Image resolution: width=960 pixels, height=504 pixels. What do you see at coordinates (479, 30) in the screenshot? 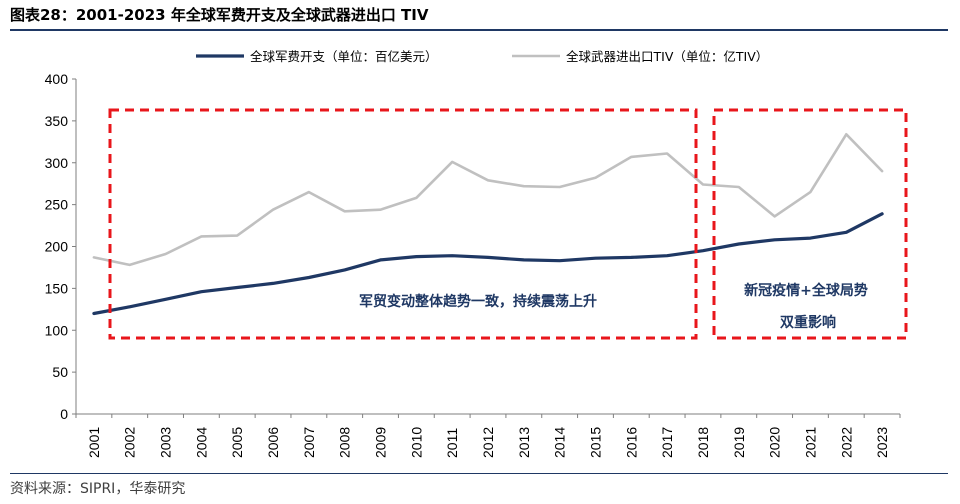
I see `title-divider` at bounding box center [479, 30].